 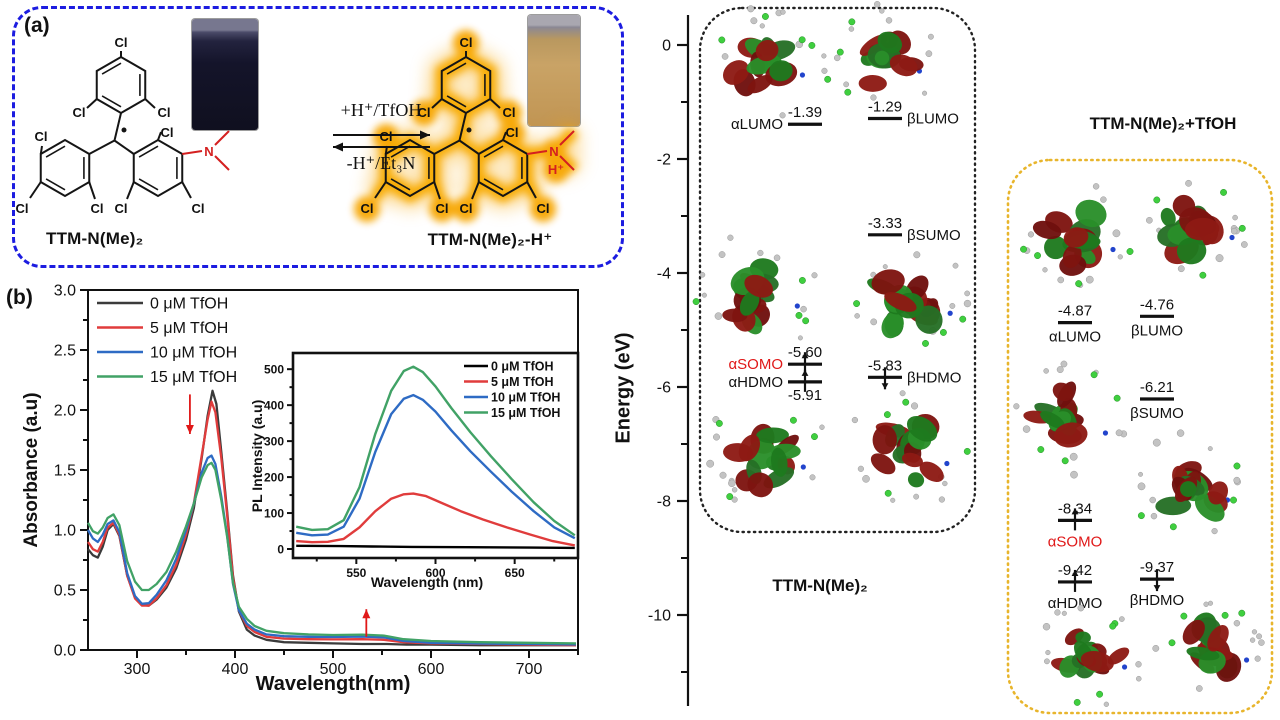 I want to click on y-tick-label: 0.5, so click(x=65, y=591).